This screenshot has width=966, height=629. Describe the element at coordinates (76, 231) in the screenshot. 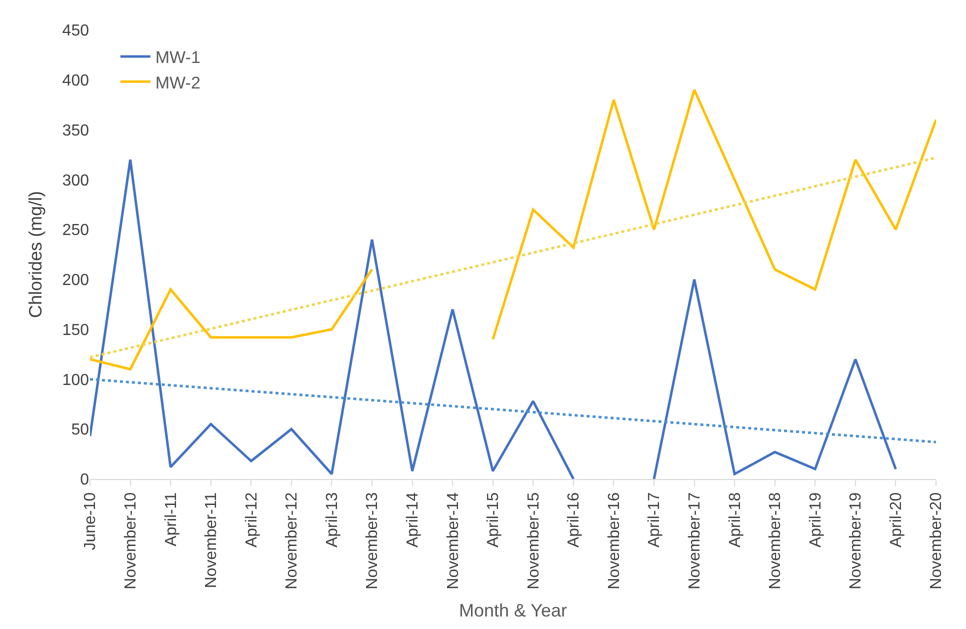

I see `y-tick-label: 250` at that location.